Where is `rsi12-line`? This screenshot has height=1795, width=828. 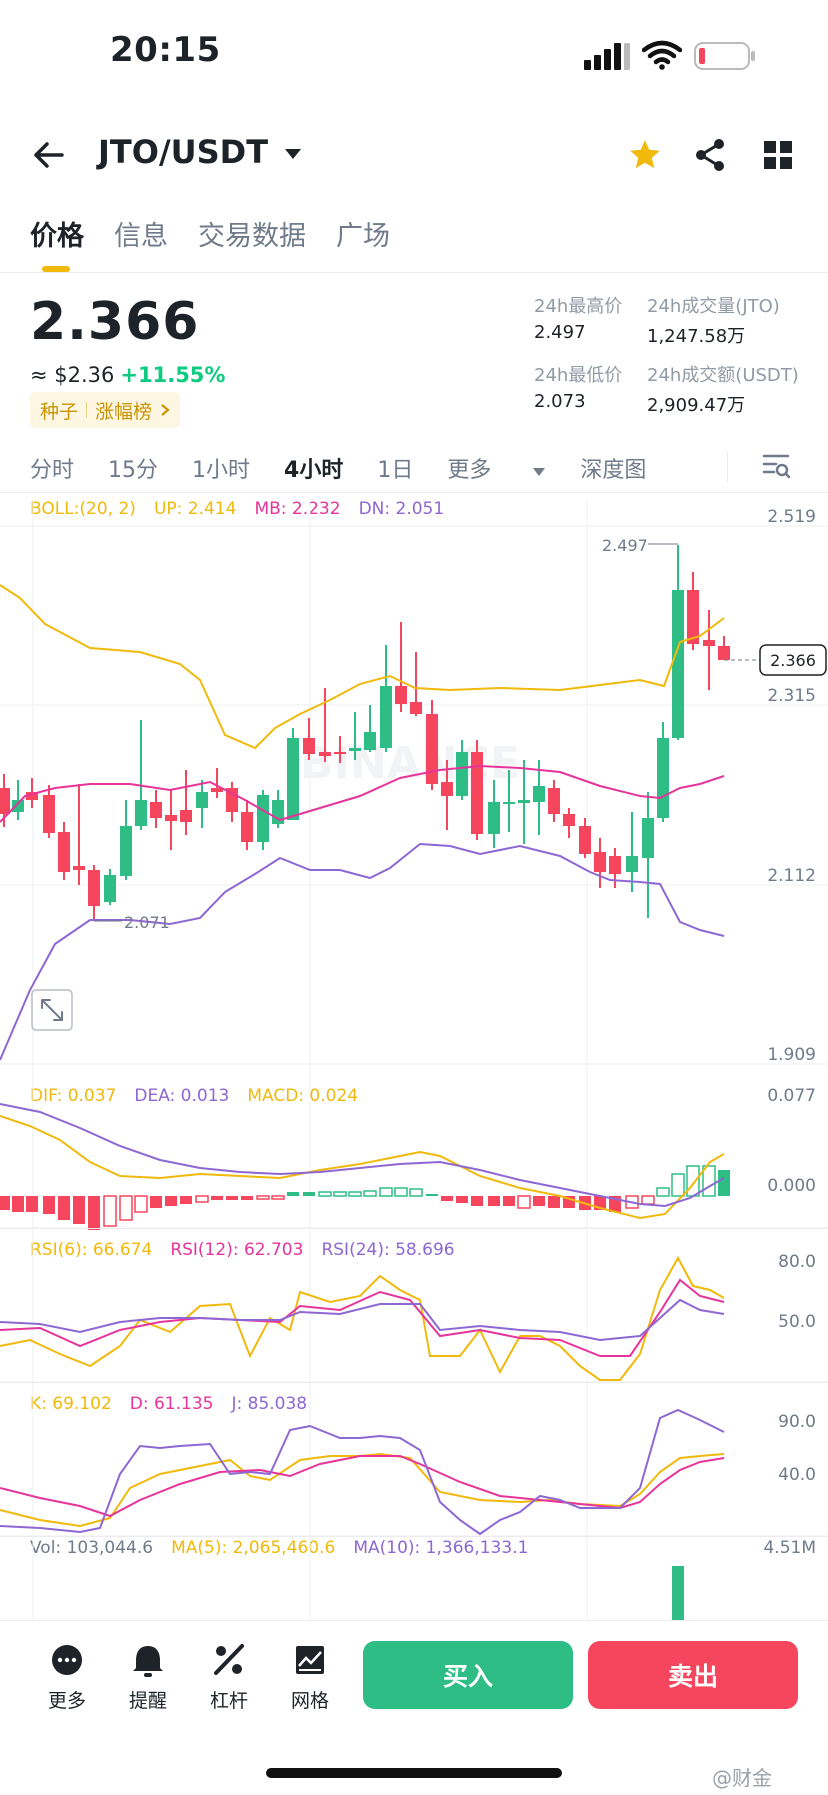 rsi12-line is located at coordinates (362, 1317).